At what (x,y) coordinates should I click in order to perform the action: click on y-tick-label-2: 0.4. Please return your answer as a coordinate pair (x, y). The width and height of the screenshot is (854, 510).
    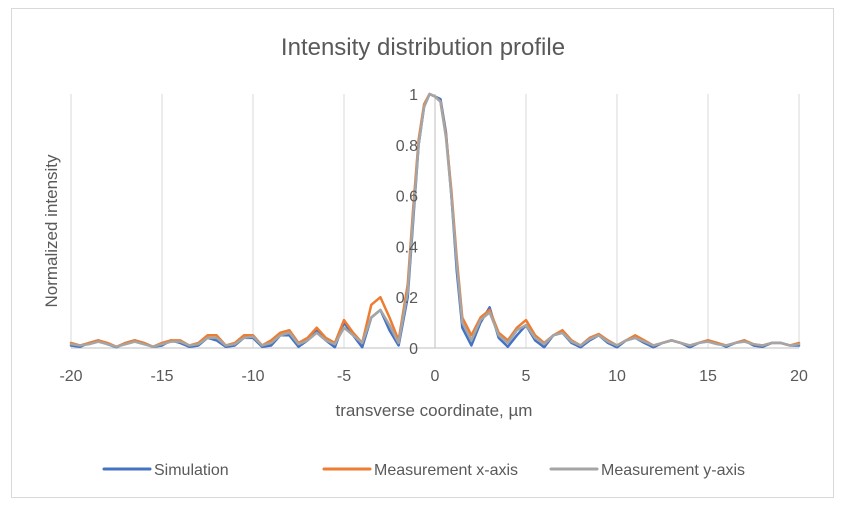
    Looking at the image, I should click on (407, 247).